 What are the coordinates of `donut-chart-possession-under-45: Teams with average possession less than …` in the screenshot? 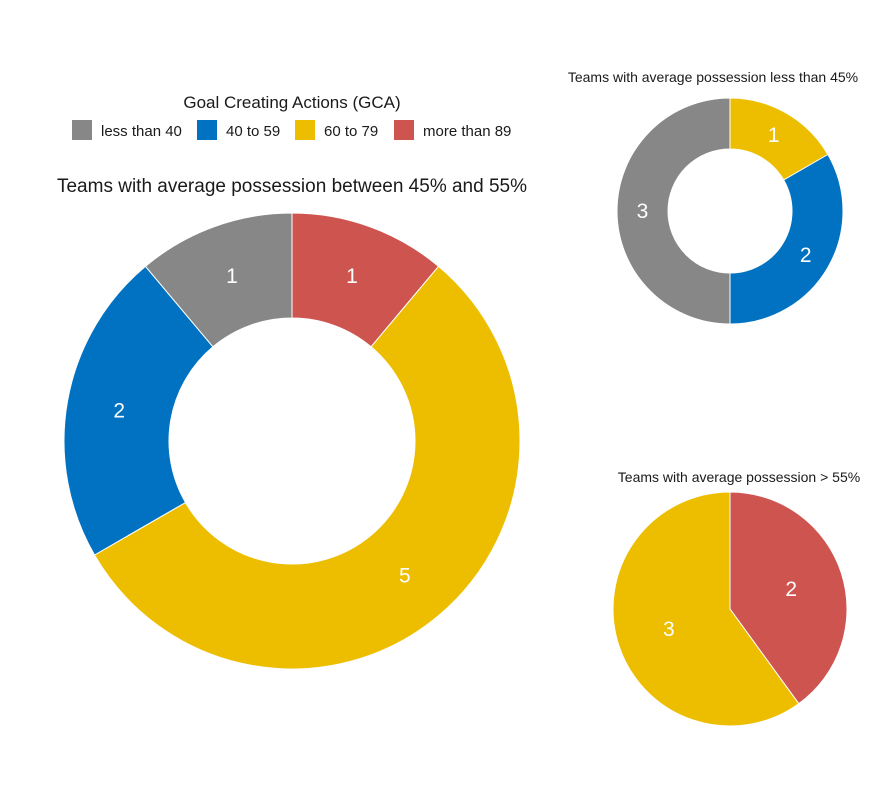 It's located at (713, 197).